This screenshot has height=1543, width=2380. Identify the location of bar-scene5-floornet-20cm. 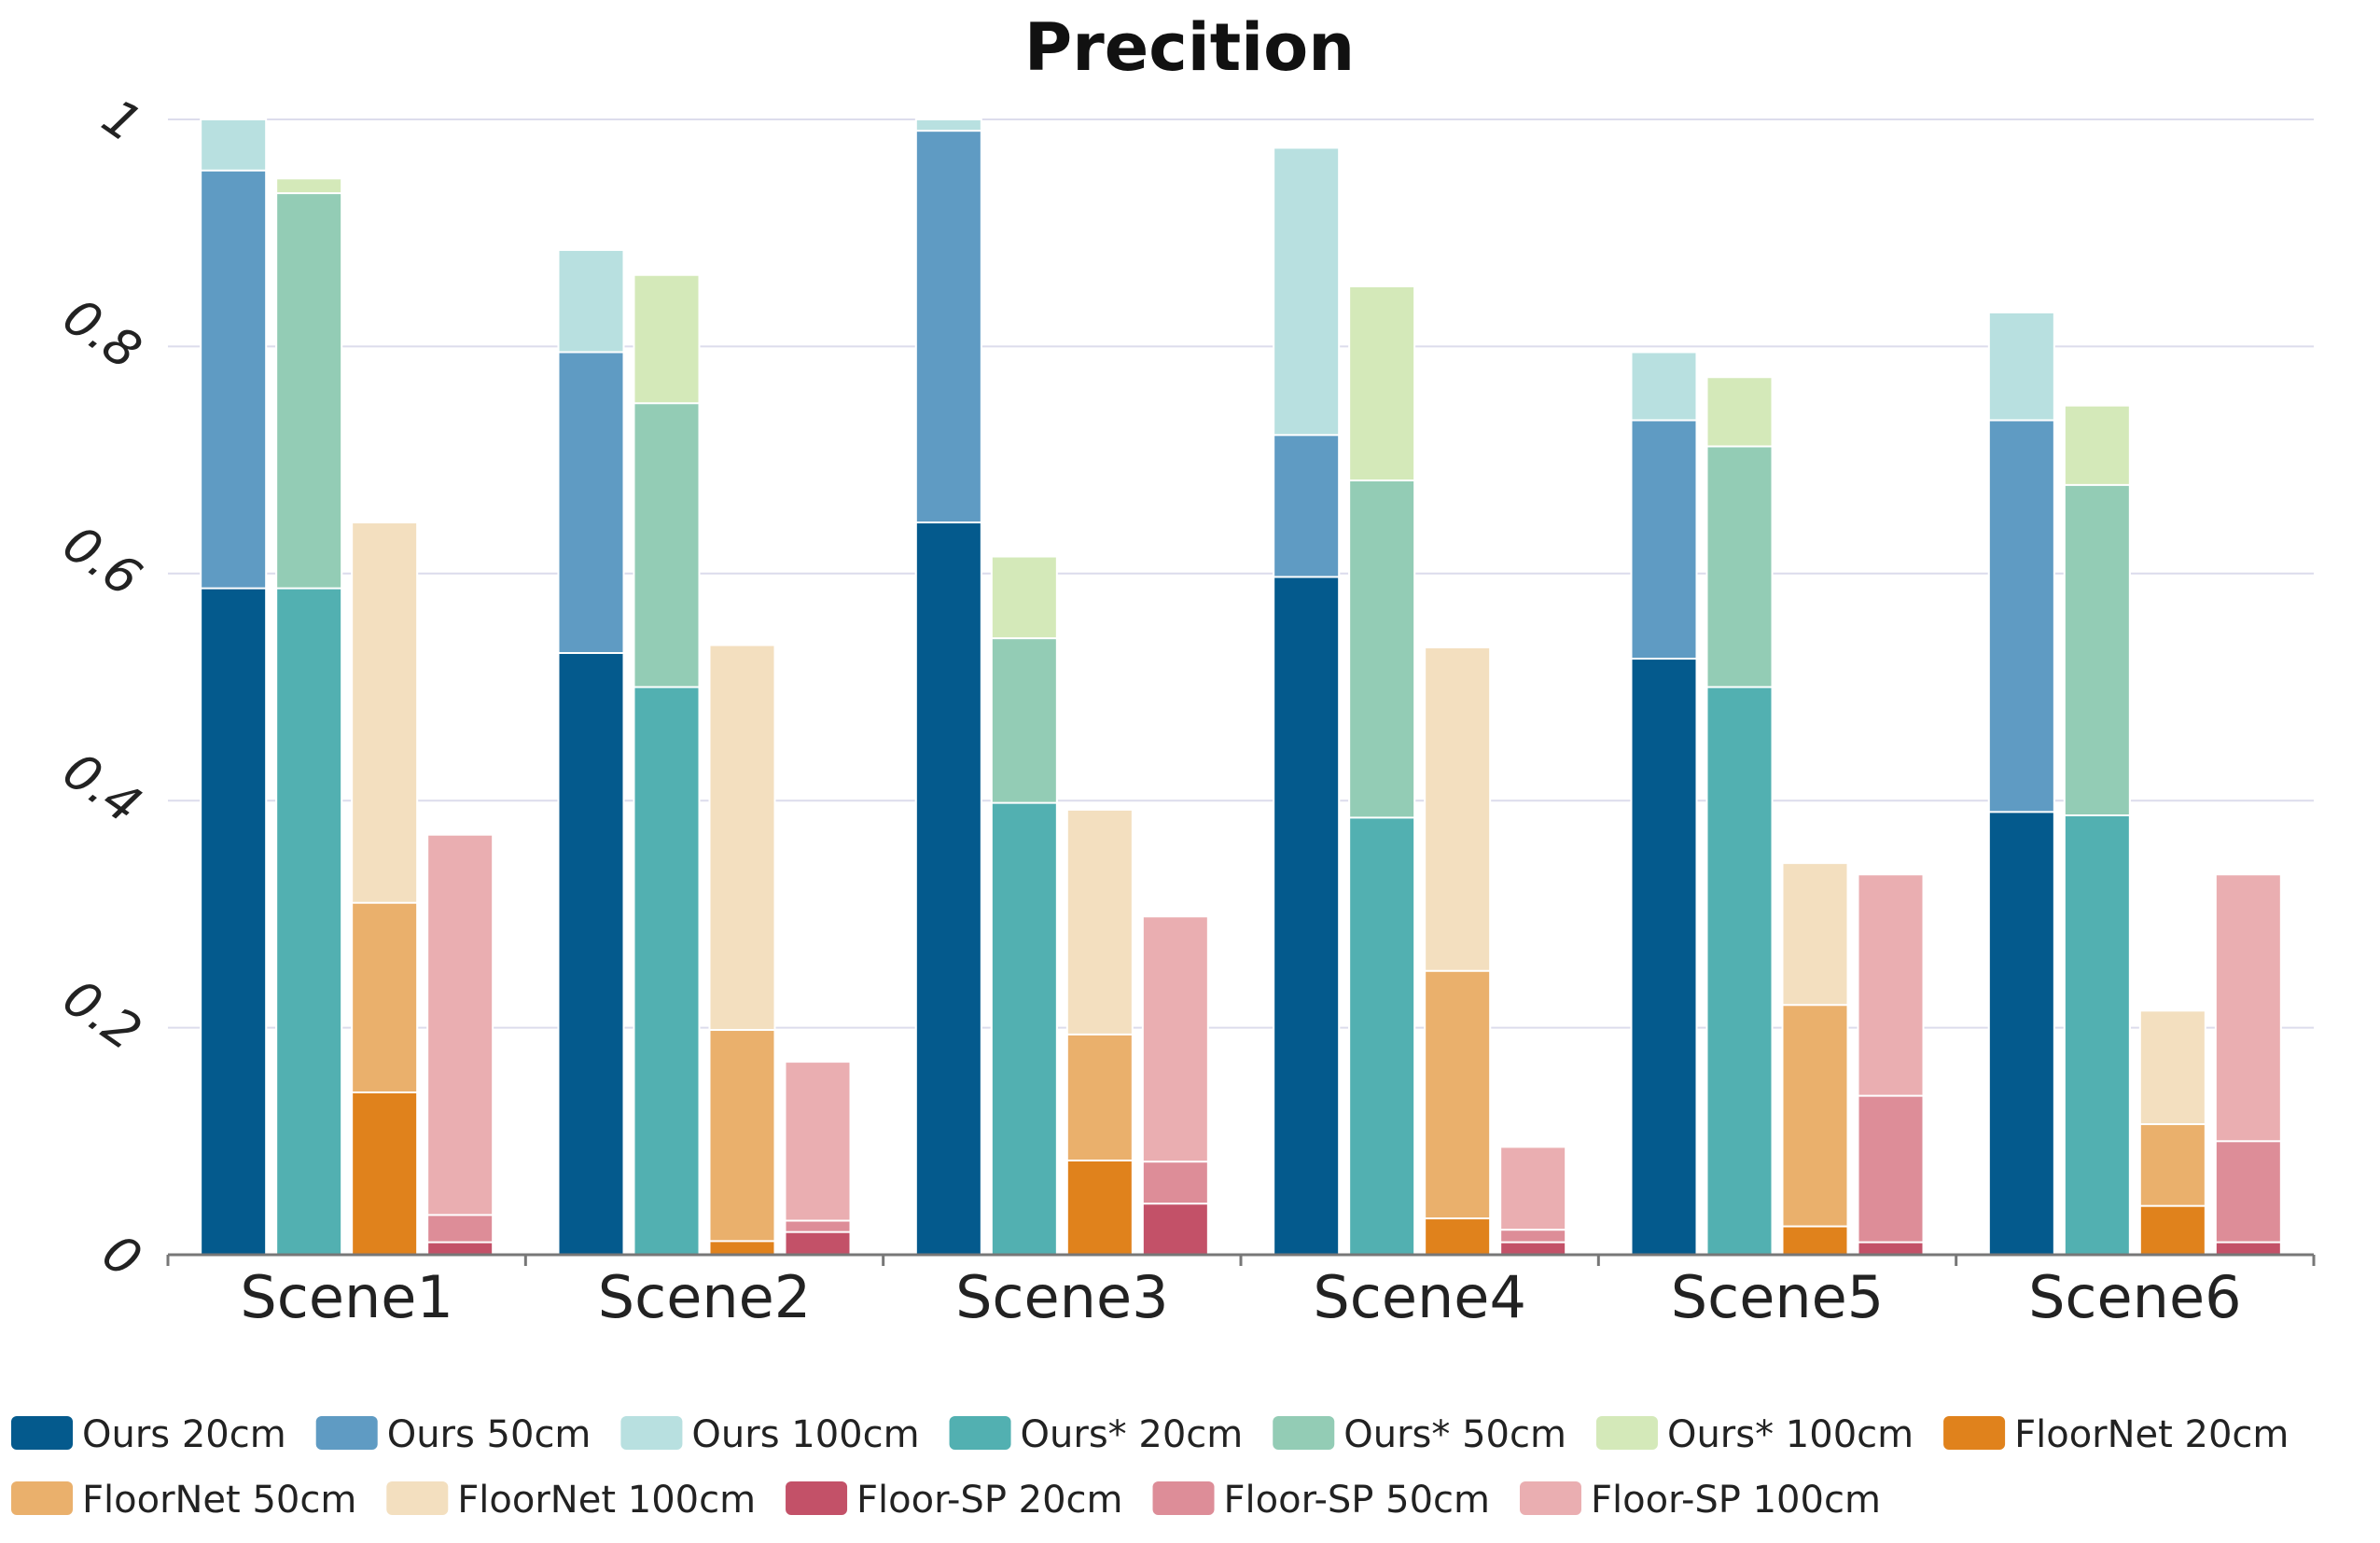
(1815, 1240).